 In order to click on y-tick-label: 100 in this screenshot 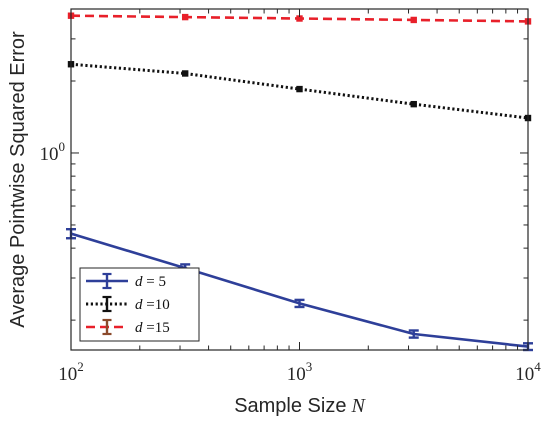, I will do `click(53, 152)`.